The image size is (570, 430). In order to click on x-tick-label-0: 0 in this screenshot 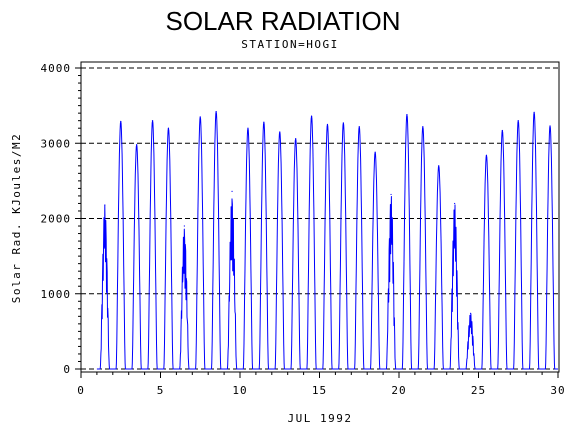, I will do `click(81, 390)`.